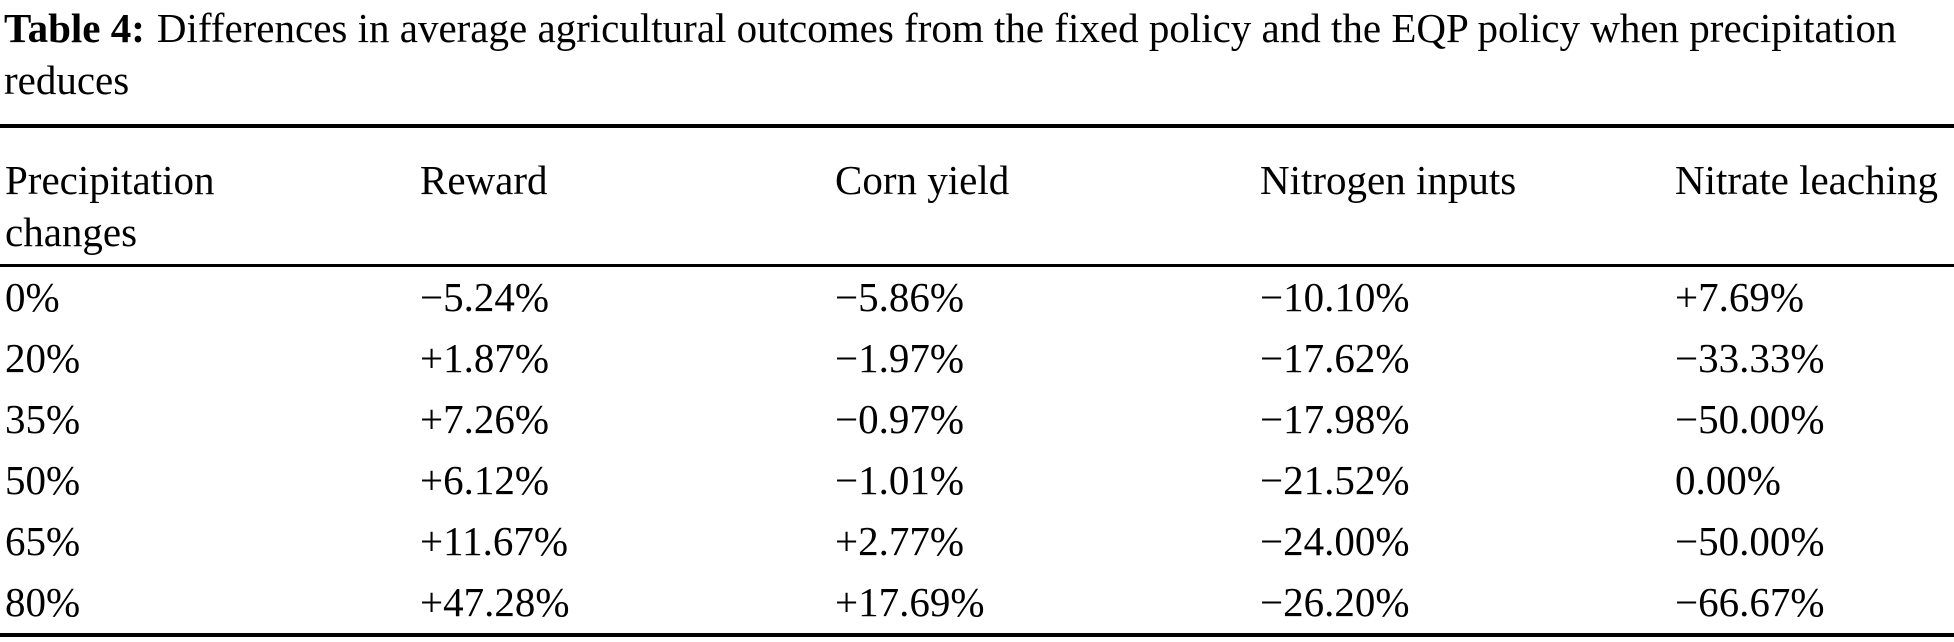 This screenshot has height=642, width=1954. What do you see at coordinates (1335, 297) in the screenshot?
I see `value-cell: −10.10%` at bounding box center [1335, 297].